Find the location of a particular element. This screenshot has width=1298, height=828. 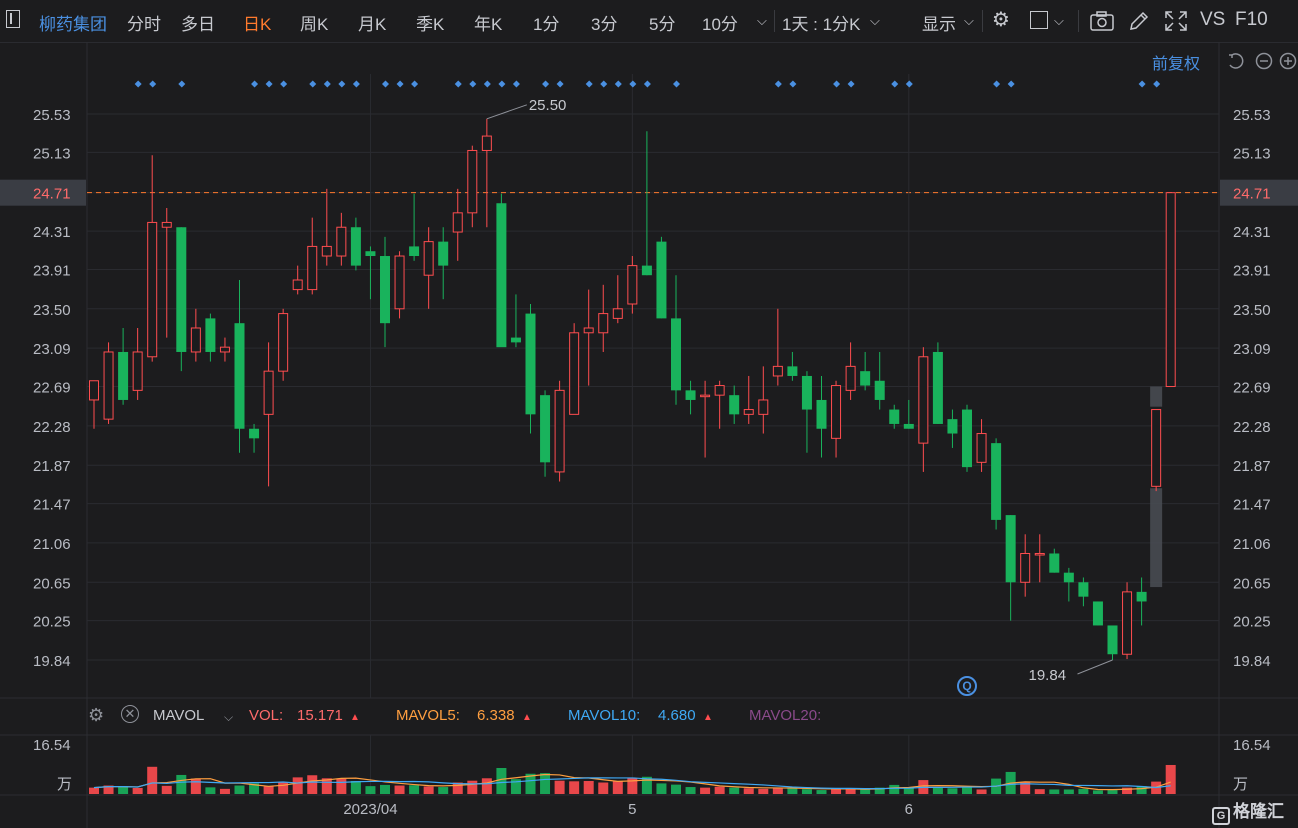

y-tick-label-right: 24.31 is located at coordinates (1252, 232).